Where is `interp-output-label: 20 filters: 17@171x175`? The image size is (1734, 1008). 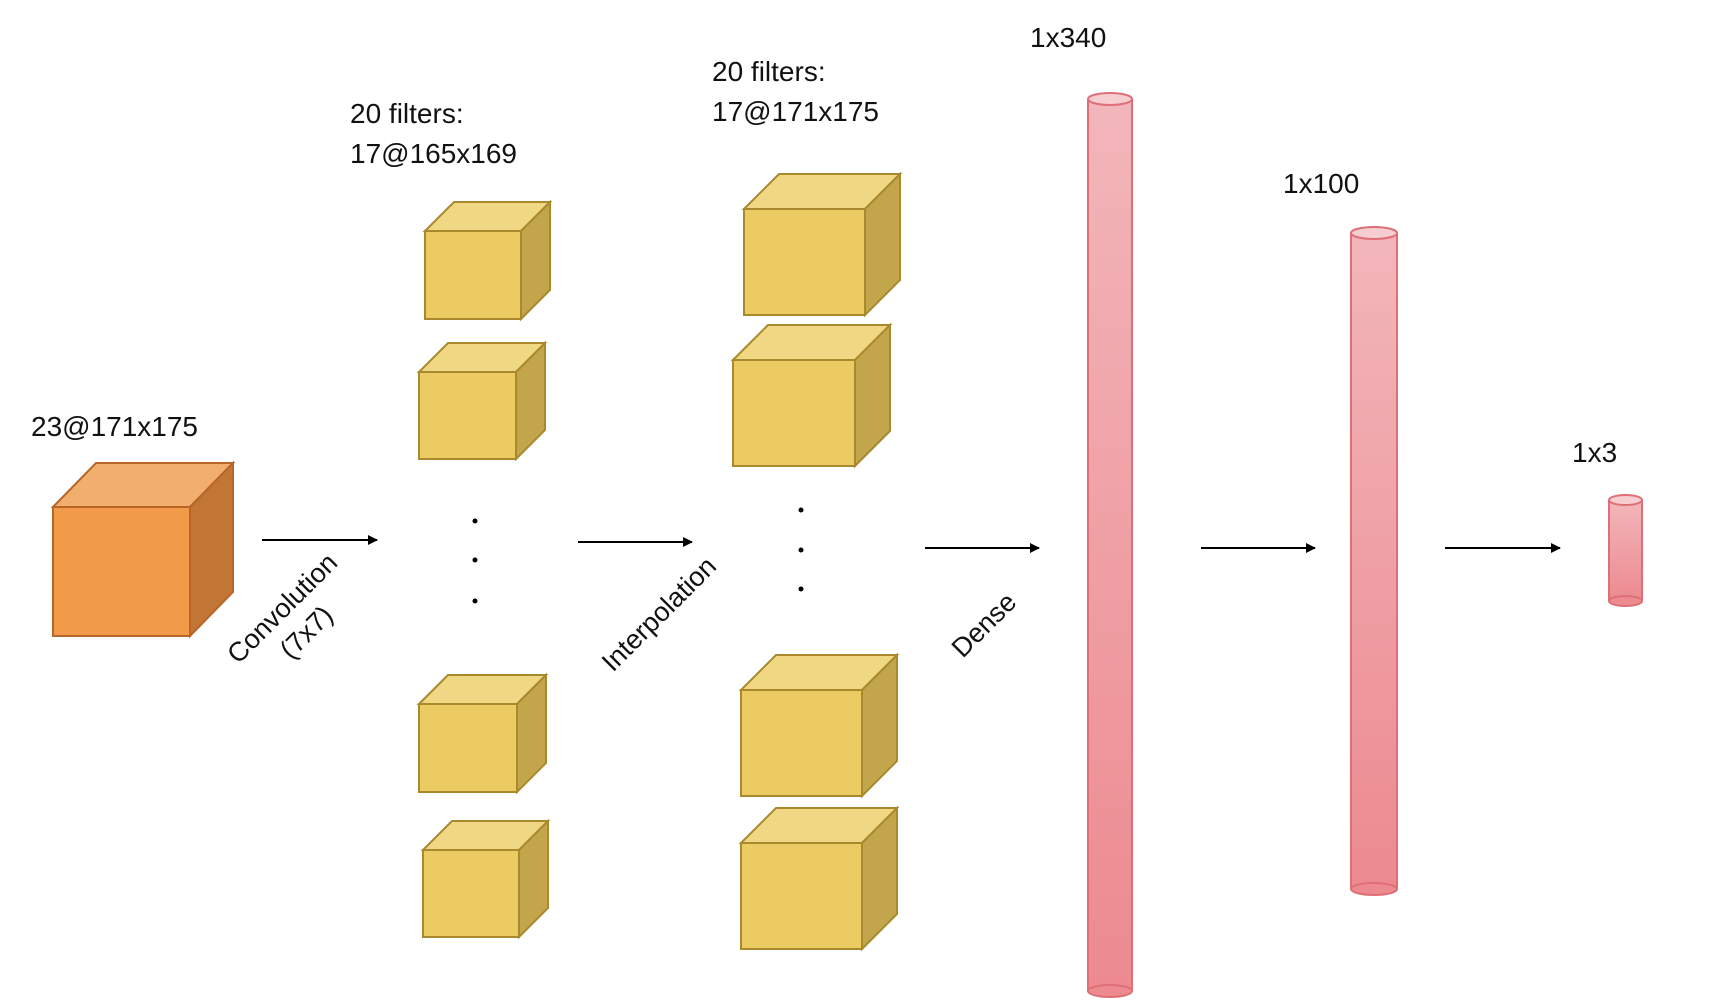
interp-output-label: 20 filters: 17@171x175 is located at coordinates (796, 91).